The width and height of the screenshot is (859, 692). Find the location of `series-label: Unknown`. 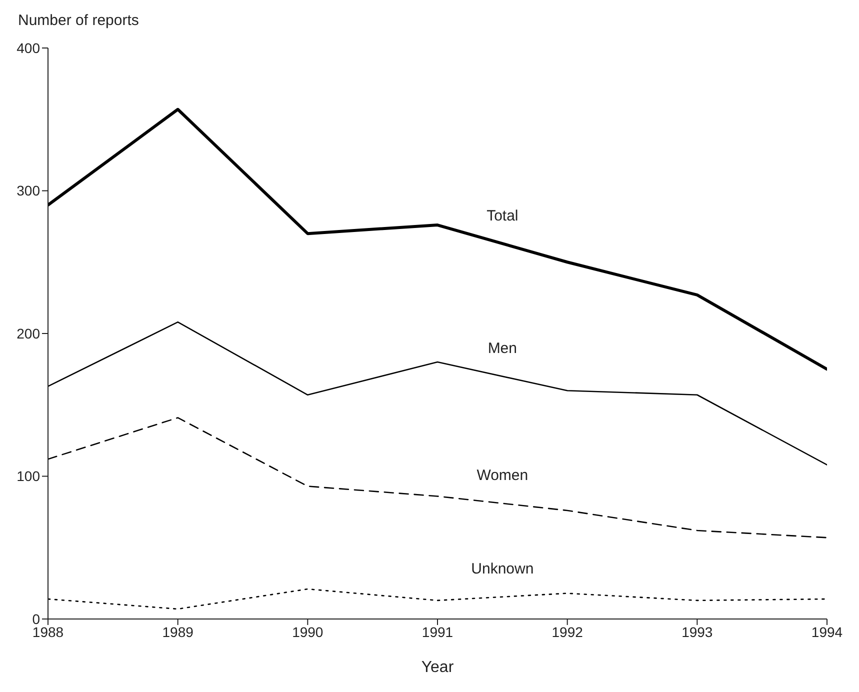

series-label: Unknown is located at coordinates (502, 569).